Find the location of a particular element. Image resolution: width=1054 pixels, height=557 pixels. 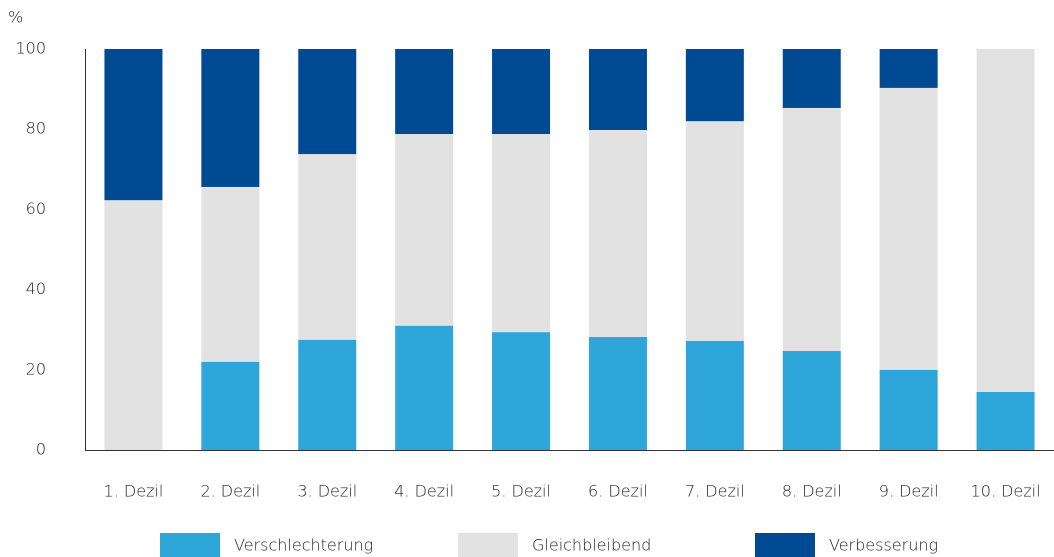

y-tick-label: 100 is located at coordinates (30, 48).